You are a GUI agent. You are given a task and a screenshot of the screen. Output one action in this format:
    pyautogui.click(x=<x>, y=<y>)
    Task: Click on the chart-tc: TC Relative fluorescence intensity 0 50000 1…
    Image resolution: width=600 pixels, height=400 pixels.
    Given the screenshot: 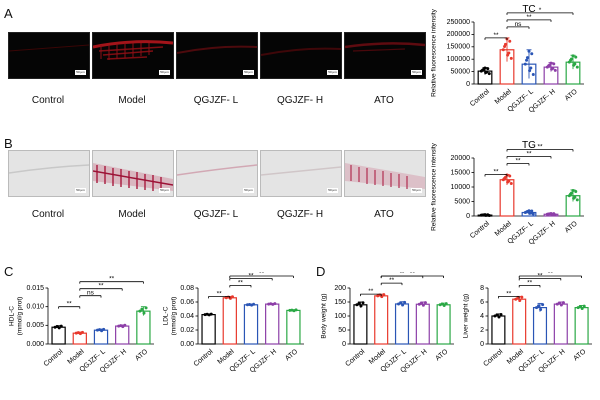 What is the action you would take?
    pyautogui.click(x=507, y=59)
    